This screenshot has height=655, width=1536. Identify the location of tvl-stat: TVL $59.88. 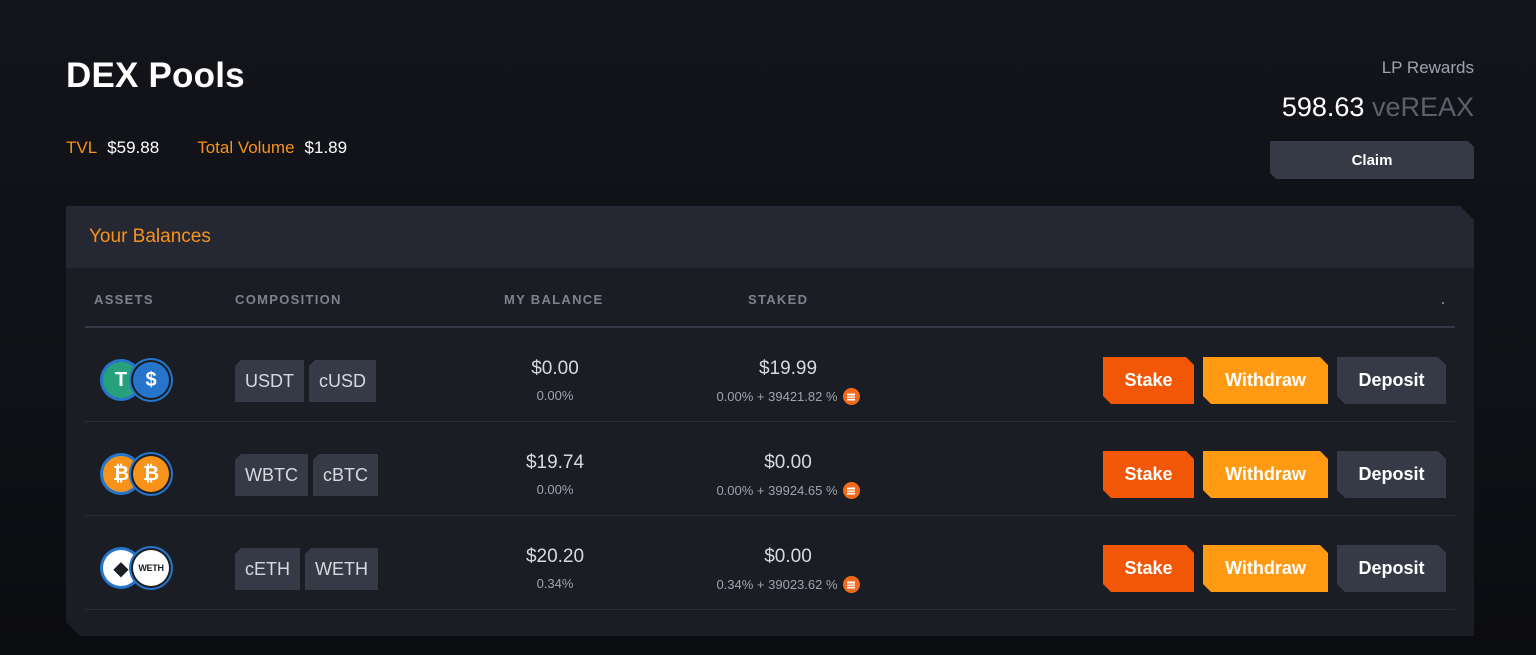
(112, 148).